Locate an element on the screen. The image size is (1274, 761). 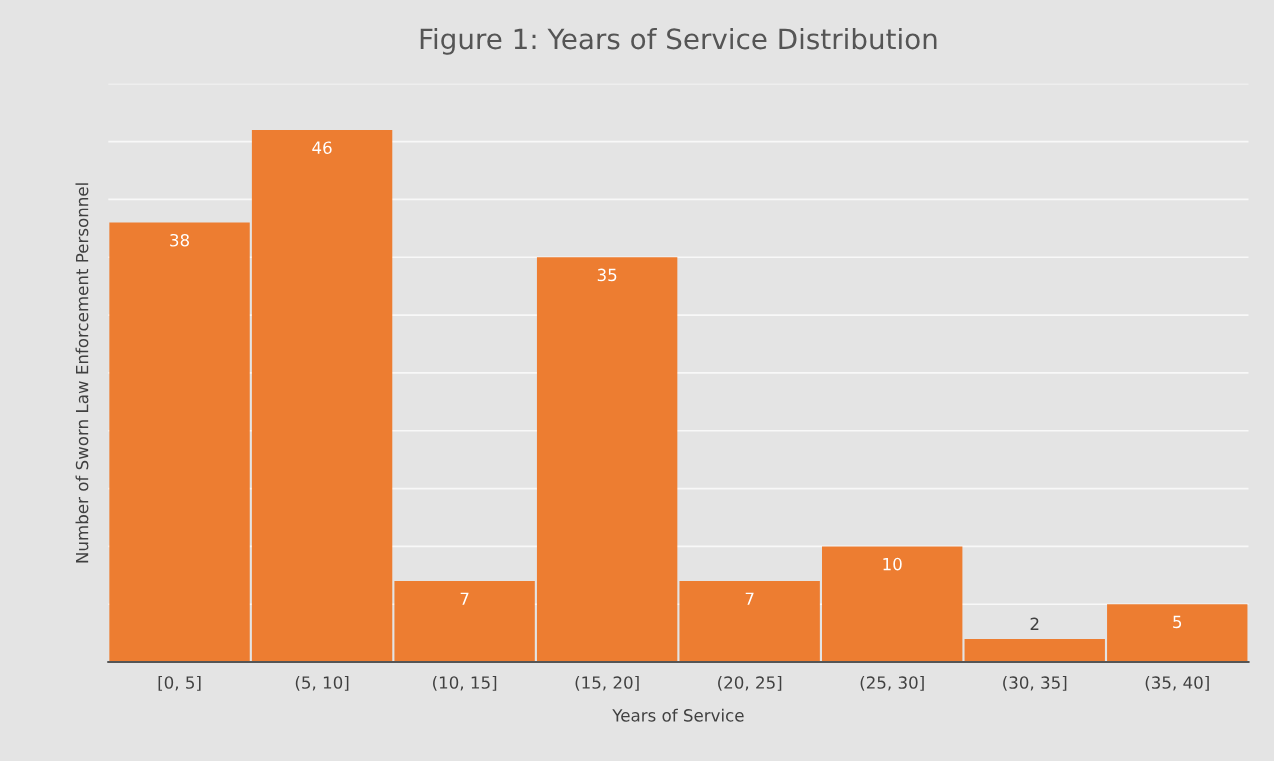
data-label: 10 is located at coordinates (892, 564).